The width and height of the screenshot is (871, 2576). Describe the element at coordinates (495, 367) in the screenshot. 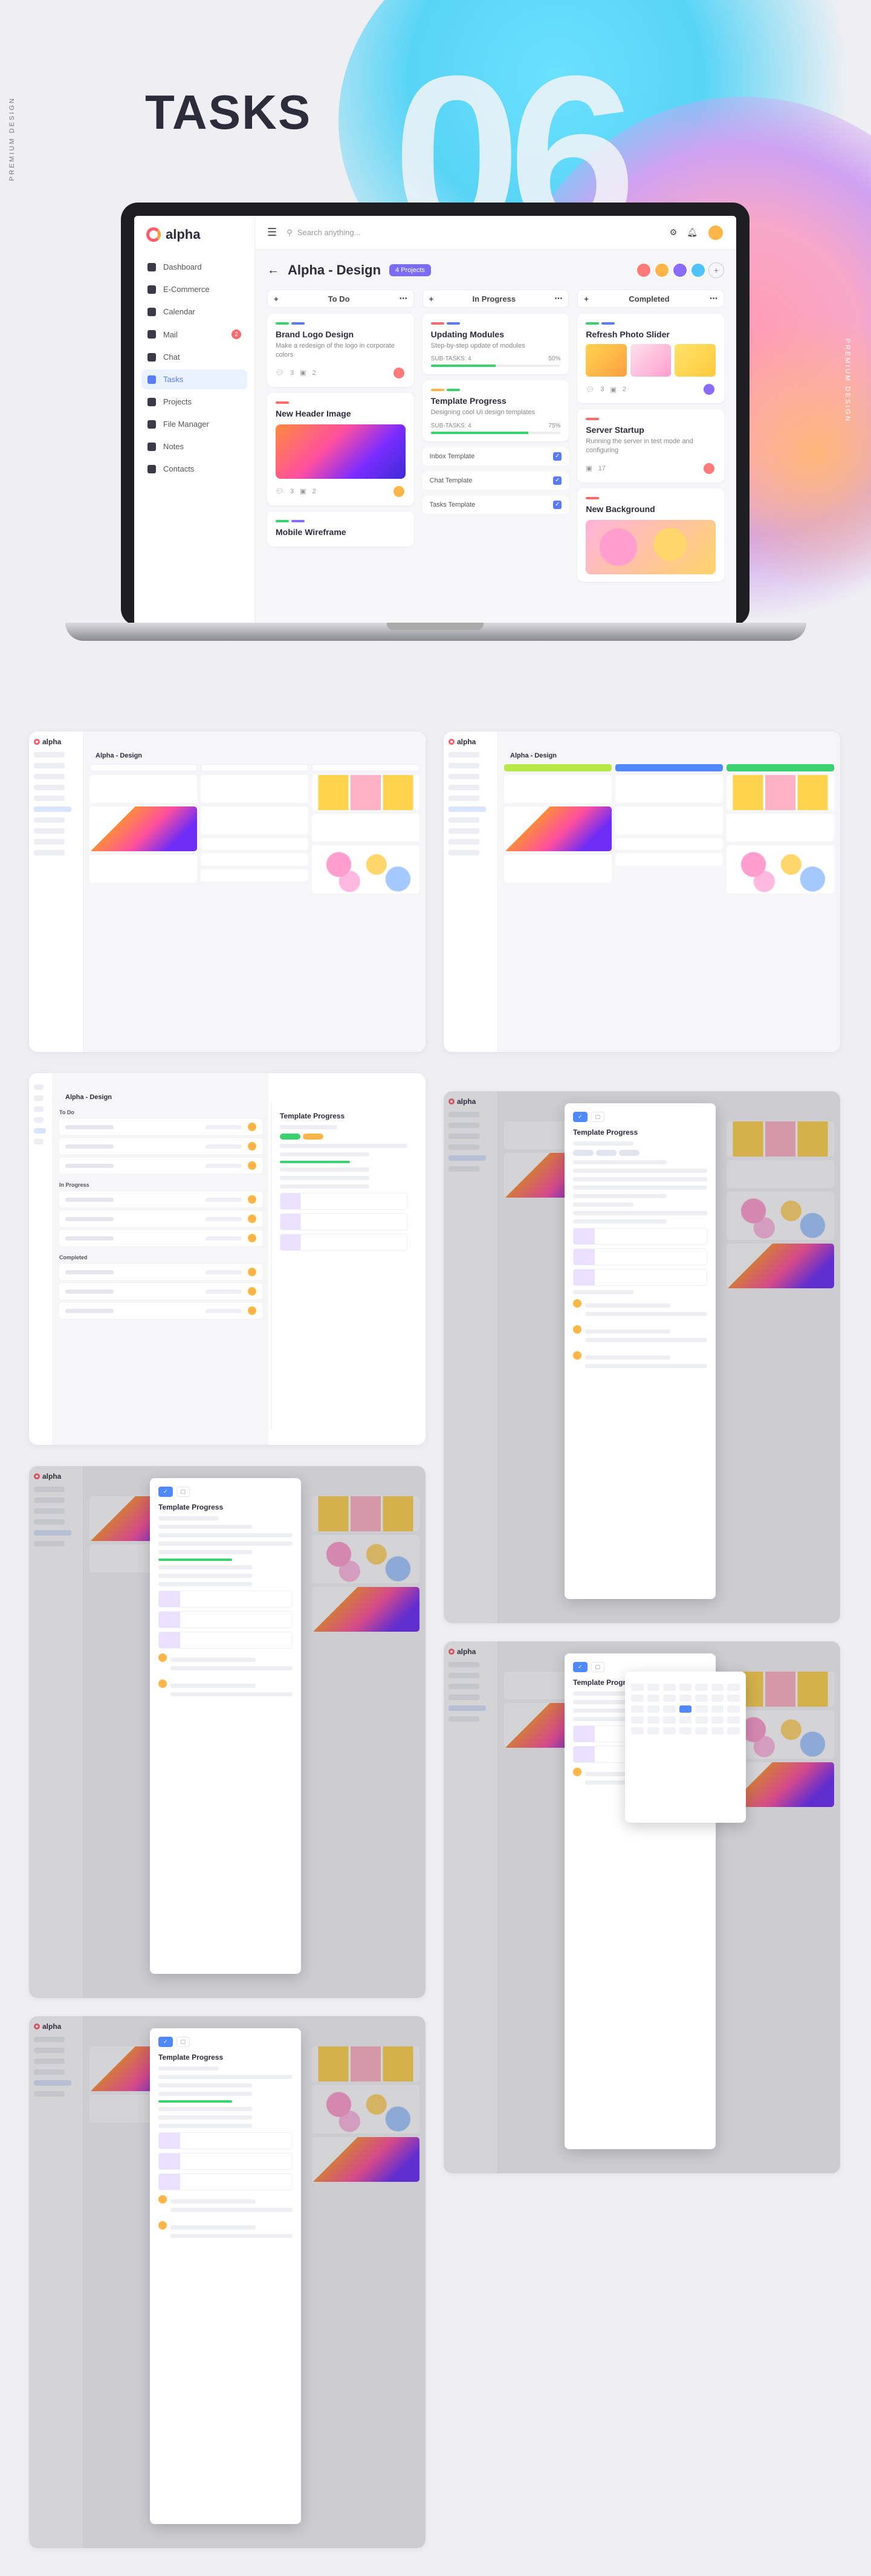

I see `progress-bar` at that location.